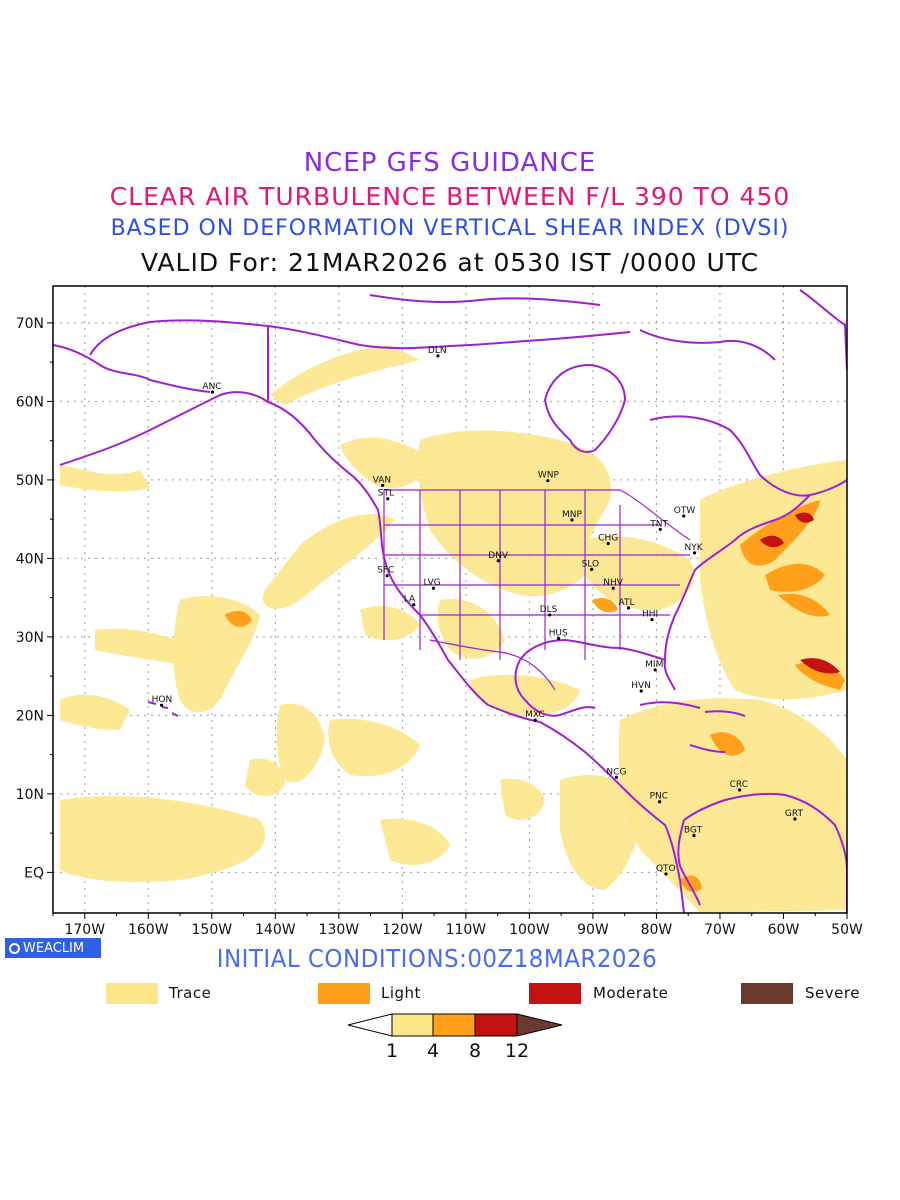 This screenshot has width=900, height=1200. Describe the element at coordinates (613, 583) in the screenshot. I see `station-label: NHV` at that location.